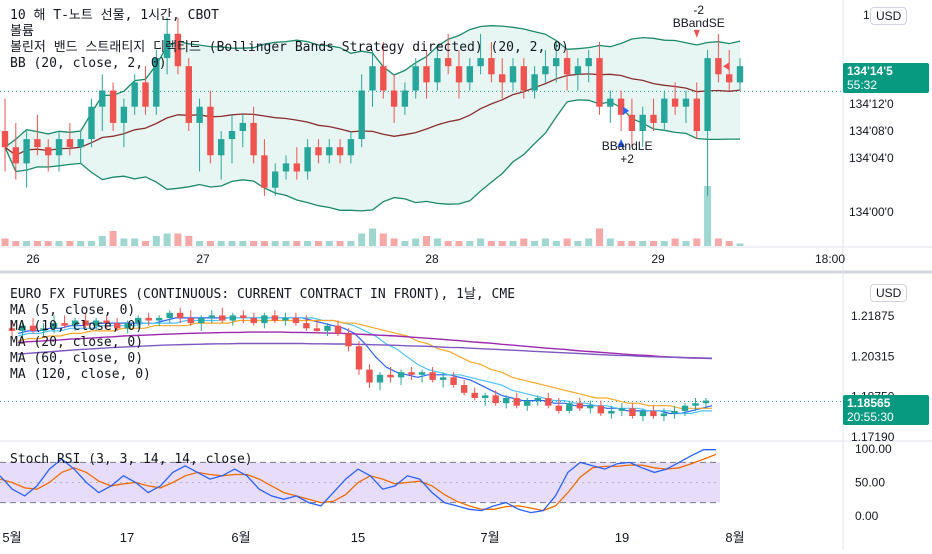 Image resolution: width=932 pixels, height=554 pixels. I want to click on bb-indicator-legend: BB (20, close, 2, 0), so click(88, 63).